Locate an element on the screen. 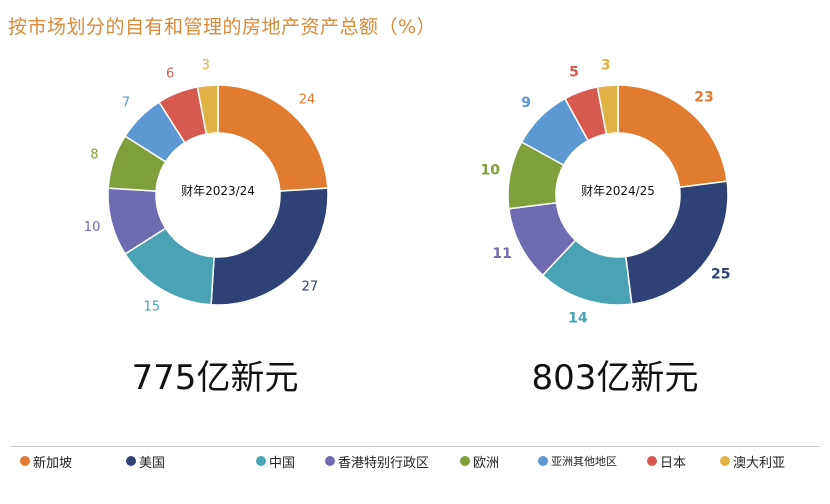 This screenshot has width=830, height=504. total-fy2023: 775亿新元 is located at coordinates (215, 378).